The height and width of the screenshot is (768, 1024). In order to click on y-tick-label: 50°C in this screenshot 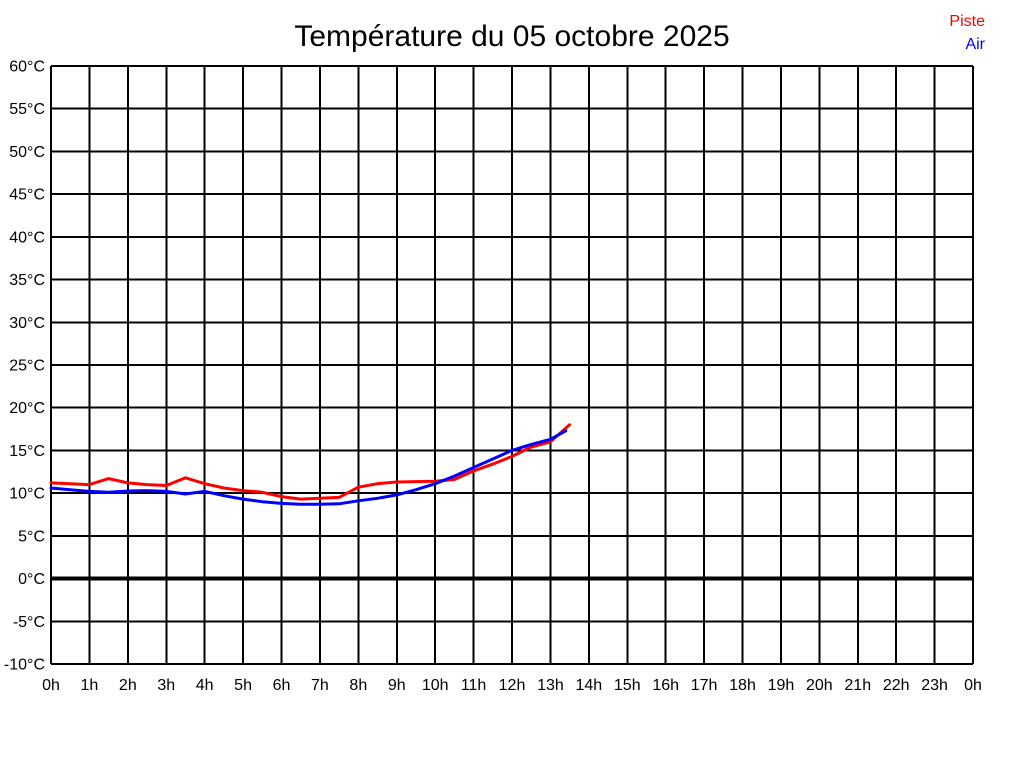, I will do `click(27, 152)`.